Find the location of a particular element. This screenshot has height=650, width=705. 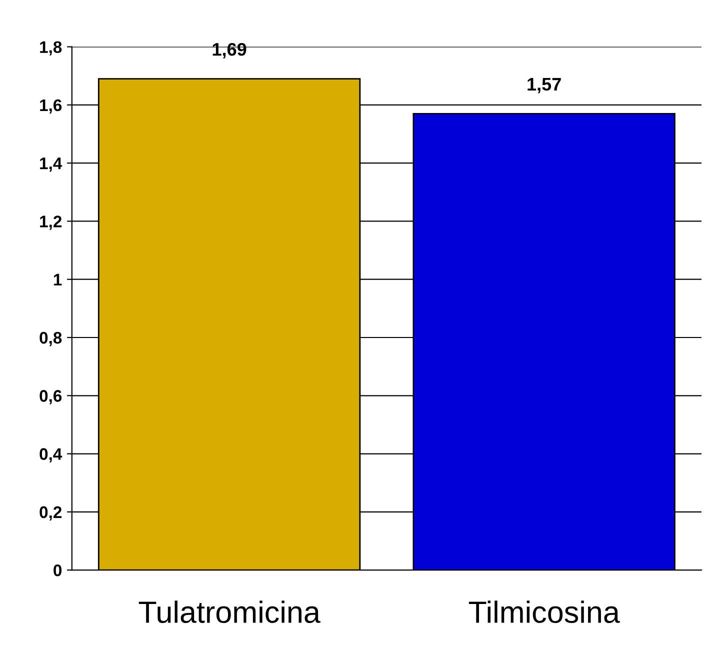

y-tick-label: 0,8 is located at coordinates (51, 339).